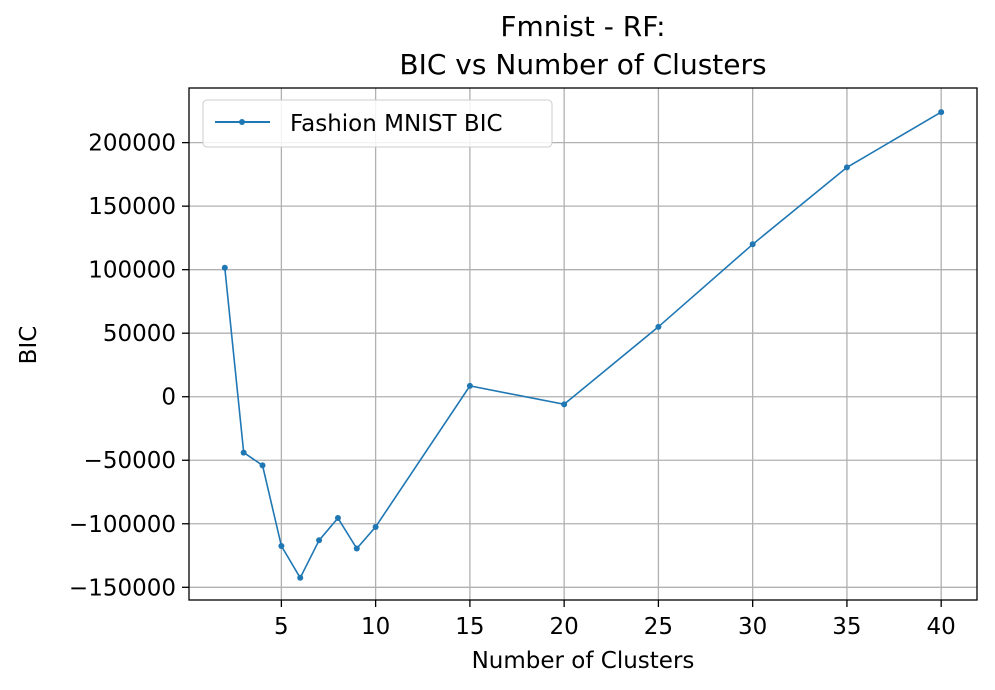 This screenshot has width=995, height=690. Describe the element at coordinates (658, 627) in the screenshot. I see `x-tick-label: 25` at that location.